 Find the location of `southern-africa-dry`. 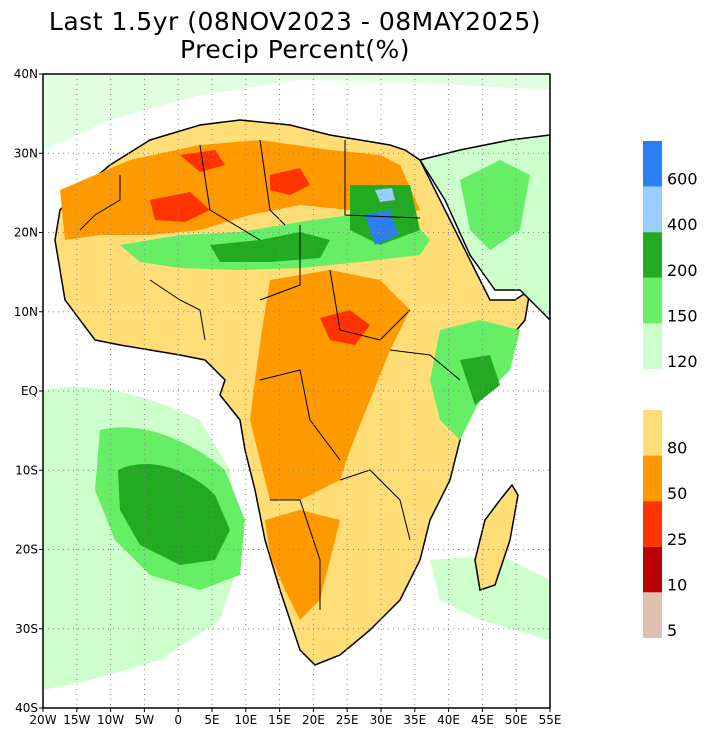

southern-africa-dry is located at coordinates (302, 565).